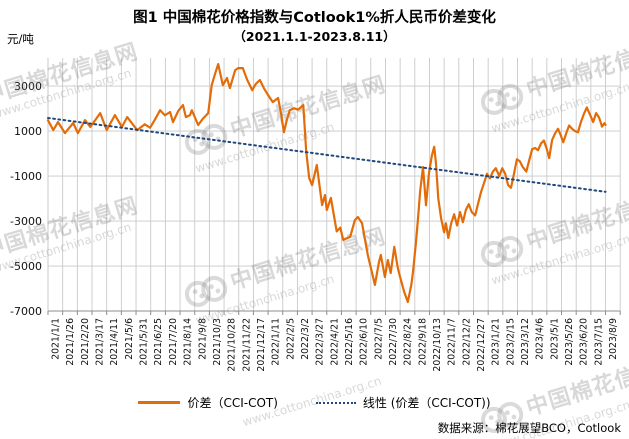 The image size is (629, 439). What do you see at coordinates (554, 339) in the screenshot?
I see `x-tick-label: 2023/5/1` at bounding box center [554, 339].